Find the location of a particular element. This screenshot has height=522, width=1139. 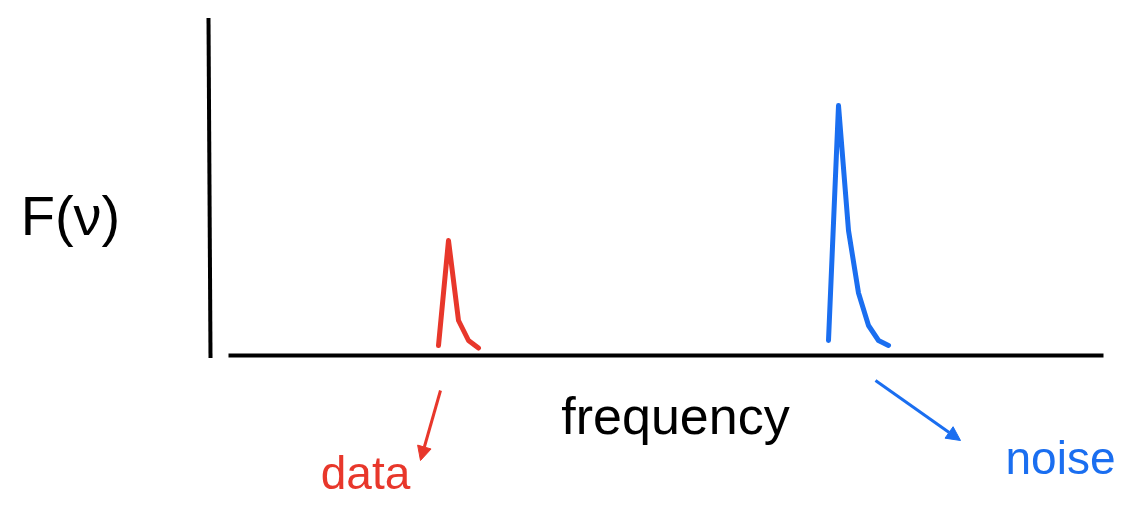

text: data is located at coordinates (365, 473).